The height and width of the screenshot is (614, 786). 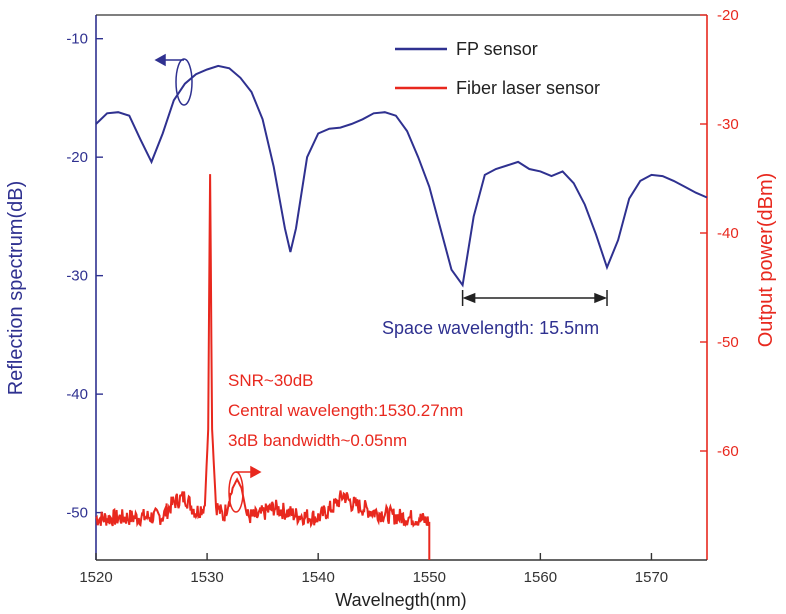 What do you see at coordinates (77, 513) in the screenshot?
I see `left-tick-label: -50` at bounding box center [77, 513].